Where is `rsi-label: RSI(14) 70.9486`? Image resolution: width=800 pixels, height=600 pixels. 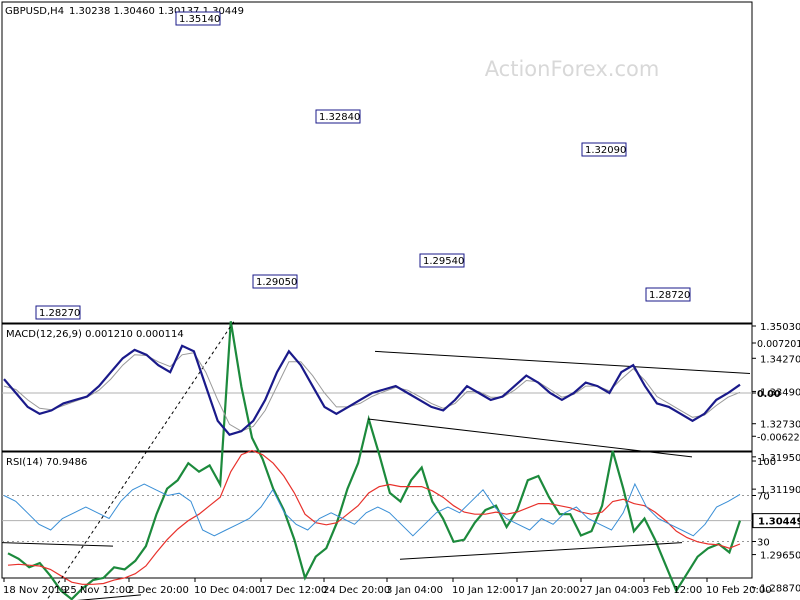 rsi-label: RSI(14) 70.9486 is located at coordinates (46, 462).